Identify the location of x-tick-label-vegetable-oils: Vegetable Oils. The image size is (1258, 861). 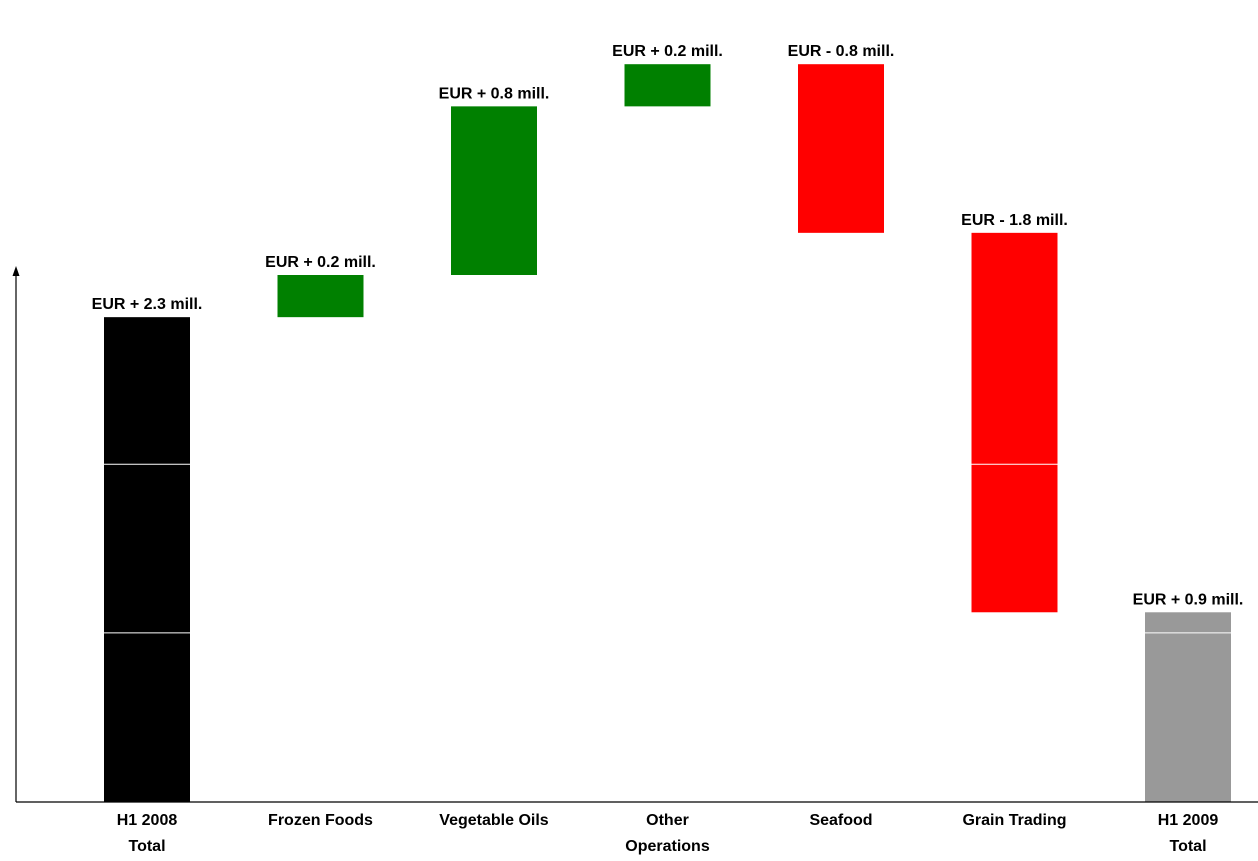
(493, 820).